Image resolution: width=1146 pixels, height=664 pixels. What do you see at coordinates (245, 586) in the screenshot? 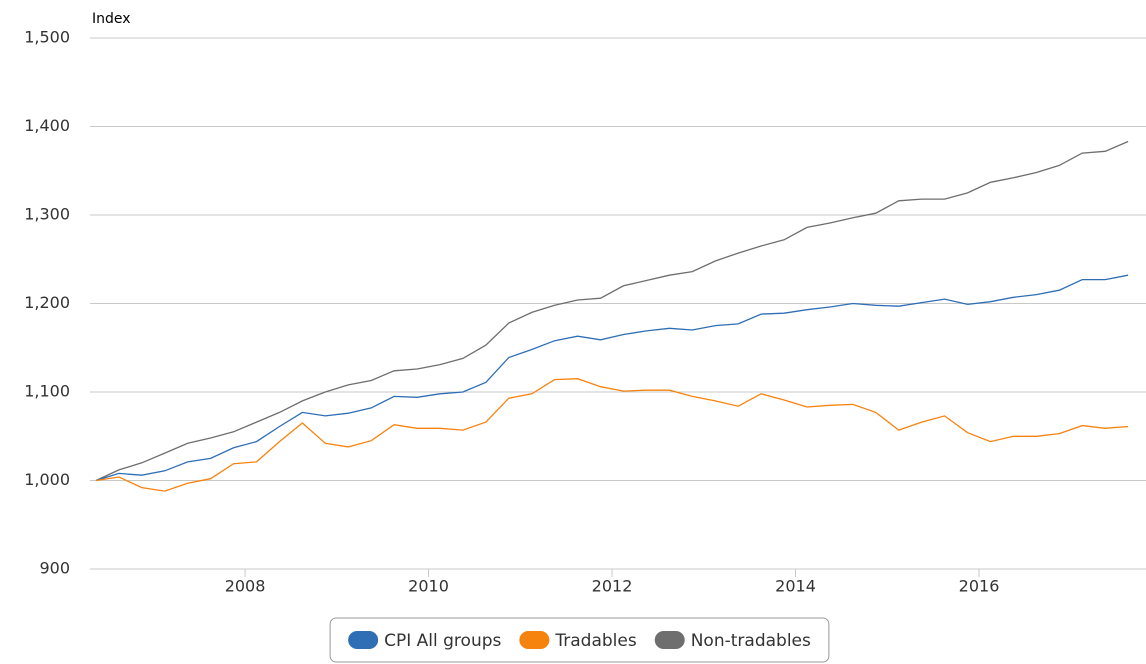
I see `x-tick-label: 2008` at bounding box center [245, 586].